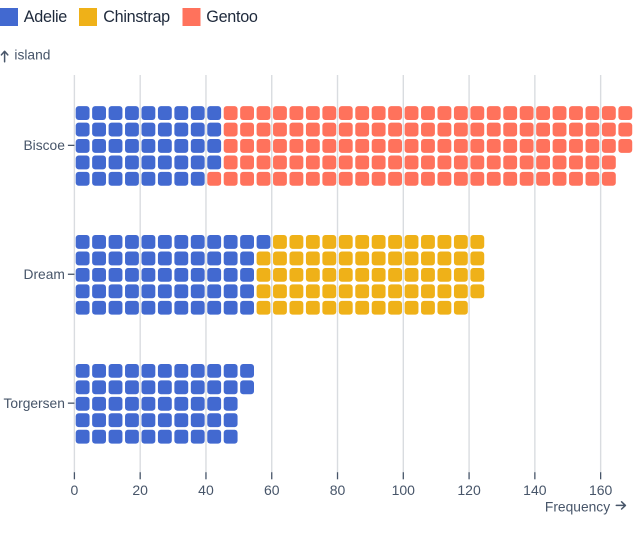  Describe the element at coordinates (535, 490) in the screenshot. I see `svg-text: 140` at that location.